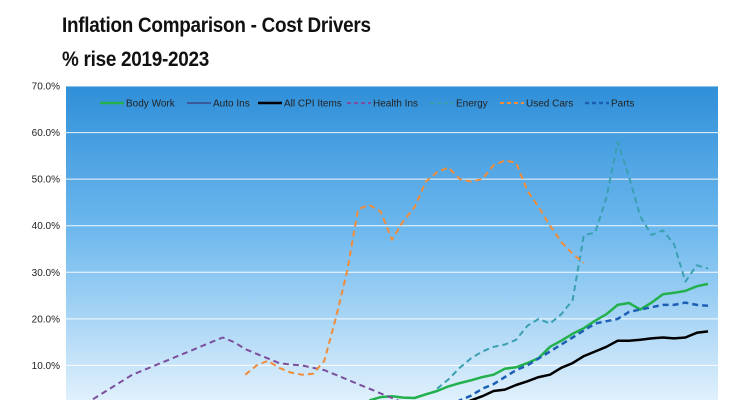 This screenshot has width=740, height=400. I want to click on legend-label: Body Work, so click(151, 104).